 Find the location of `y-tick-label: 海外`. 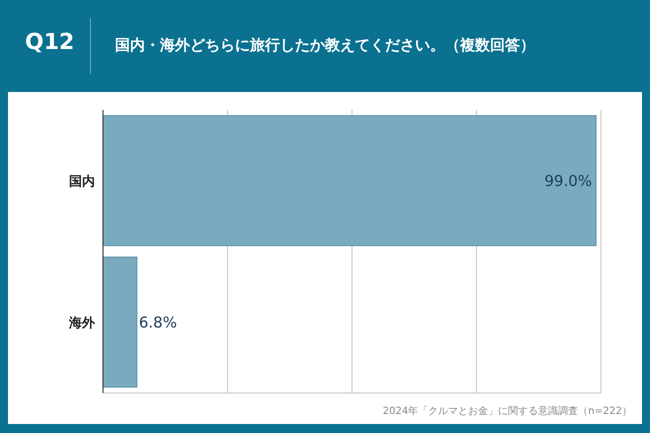

y-tick-label: 海外 is located at coordinates (82, 323).